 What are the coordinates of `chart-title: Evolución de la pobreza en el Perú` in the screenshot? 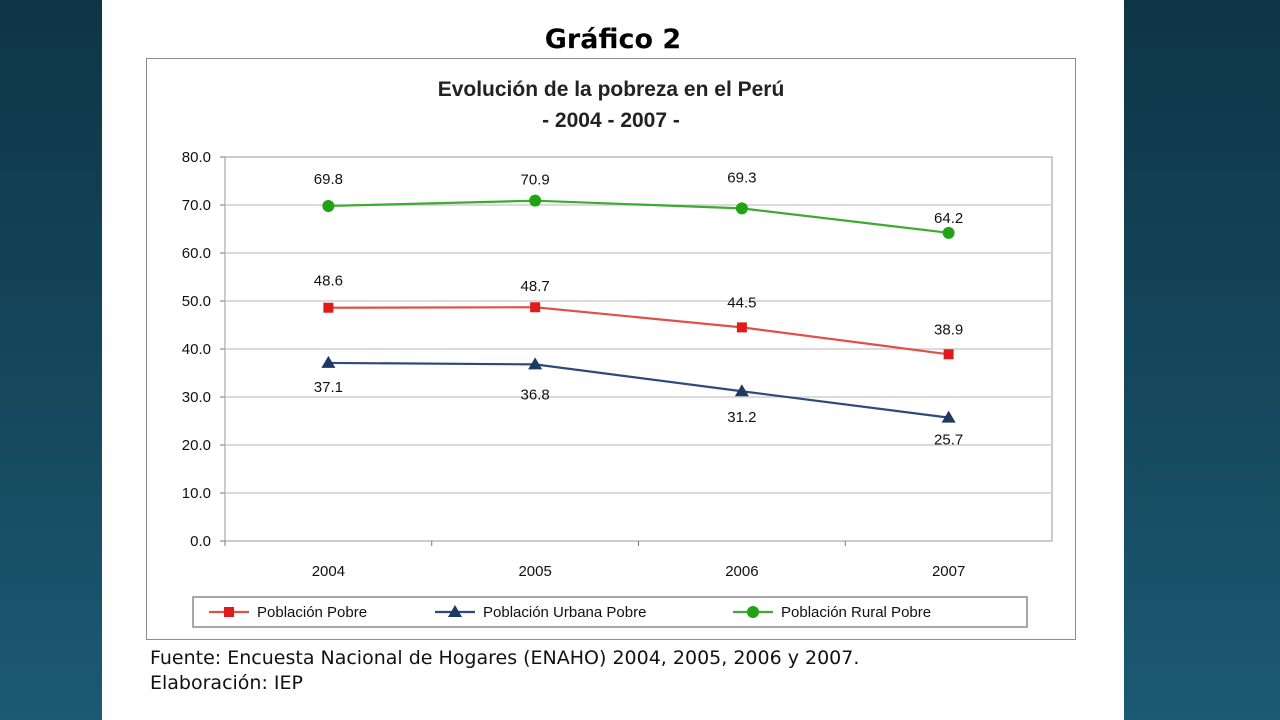 It's located at (611, 89).